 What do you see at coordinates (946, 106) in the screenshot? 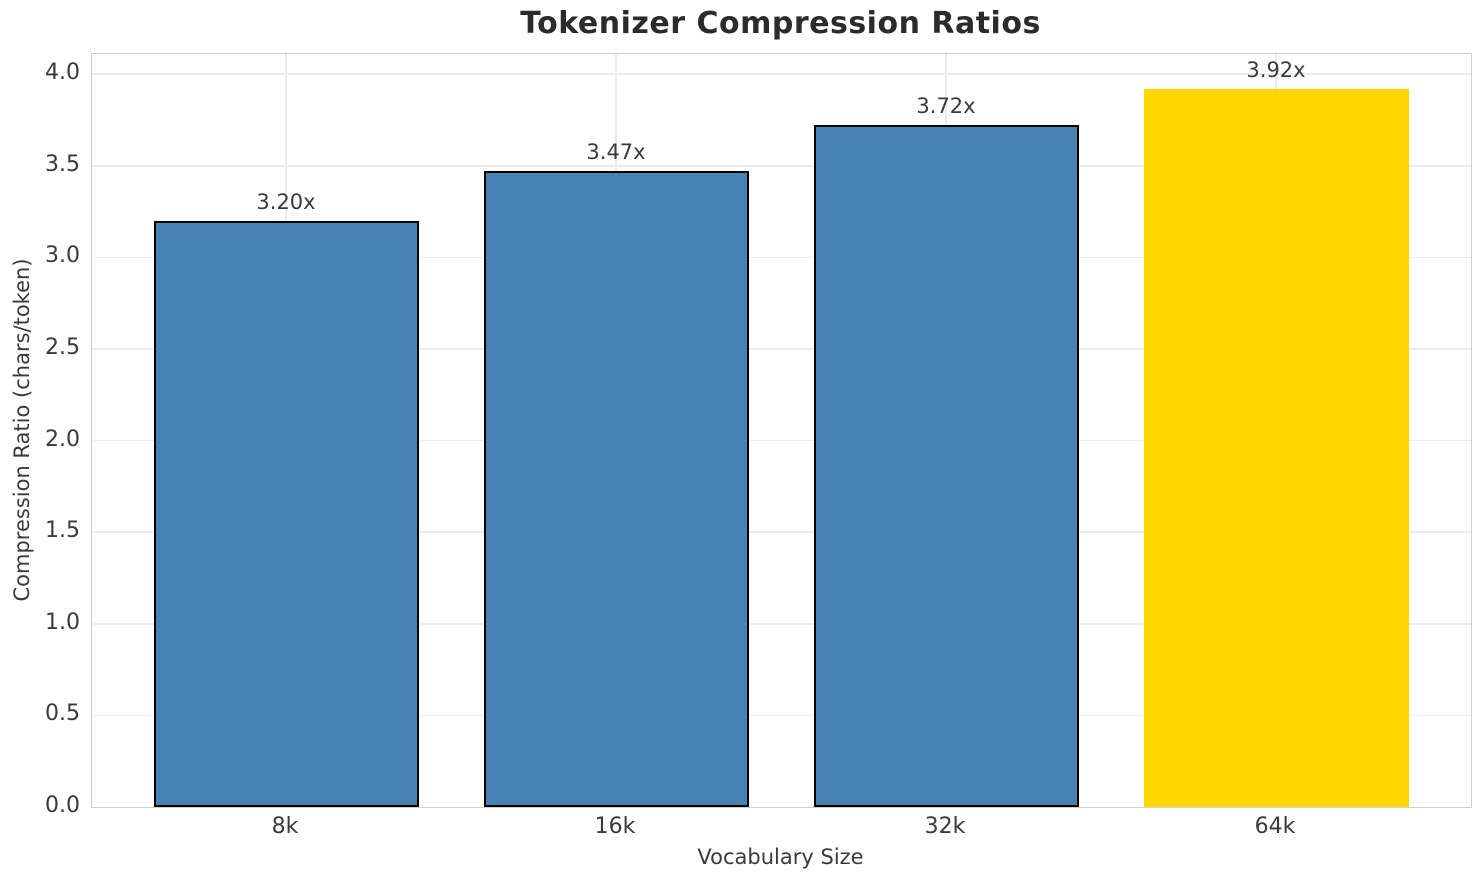
I see `bar-value-label-32k: 3.72x` at bounding box center [946, 106].